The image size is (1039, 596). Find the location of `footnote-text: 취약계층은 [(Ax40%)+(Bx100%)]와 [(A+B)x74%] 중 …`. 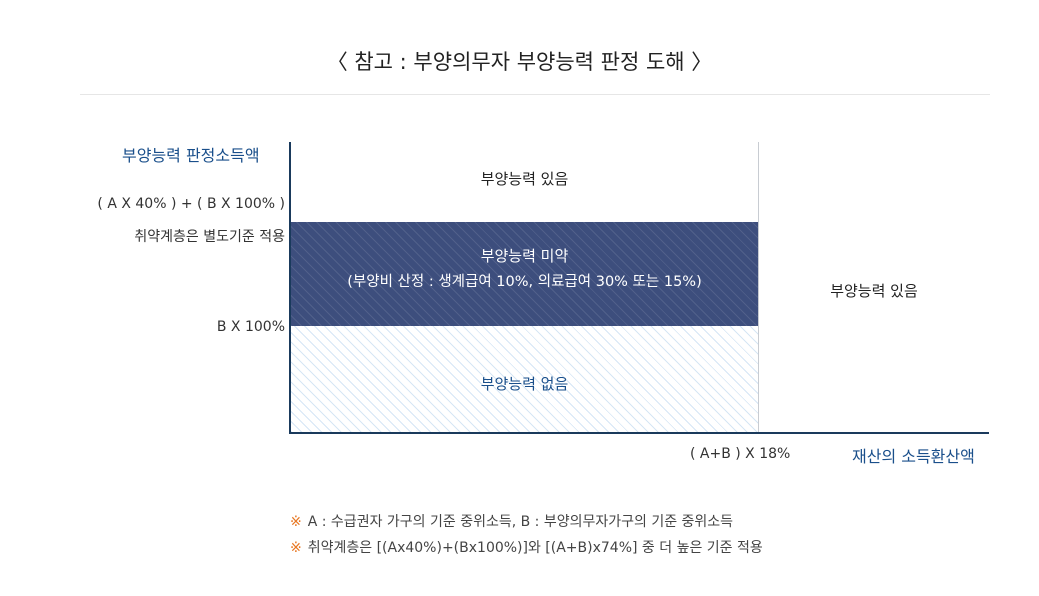

footnote-text: 취약계층은 [(Ax40%)+(Bx100%)]와 [(A+B)x74%] 중 … is located at coordinates (535, 548).